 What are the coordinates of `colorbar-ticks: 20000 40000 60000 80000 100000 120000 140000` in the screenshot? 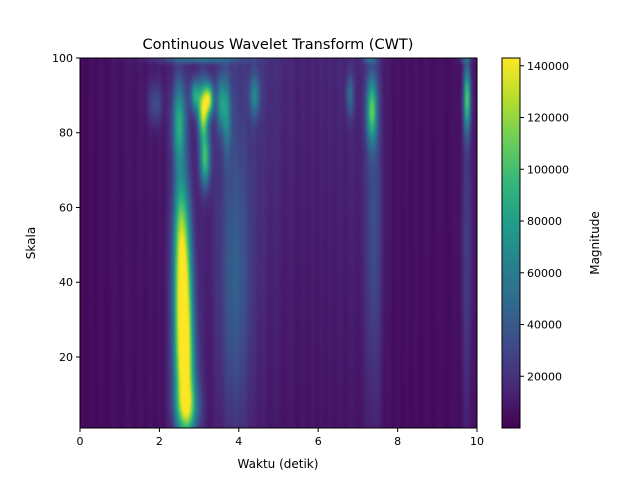 It's located at (544, 221).